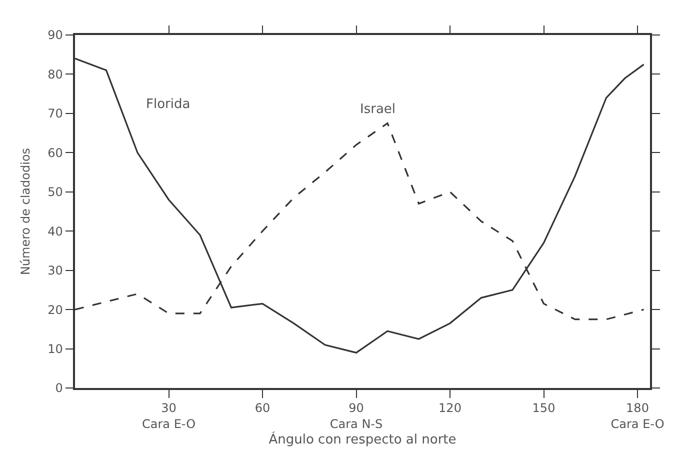 The height and width of the screenshot is (468, 690). What do you see at coordinates (262, 408) in the screenshot?
I see `x-tick-label: 60` at bounding box center [262, 408].